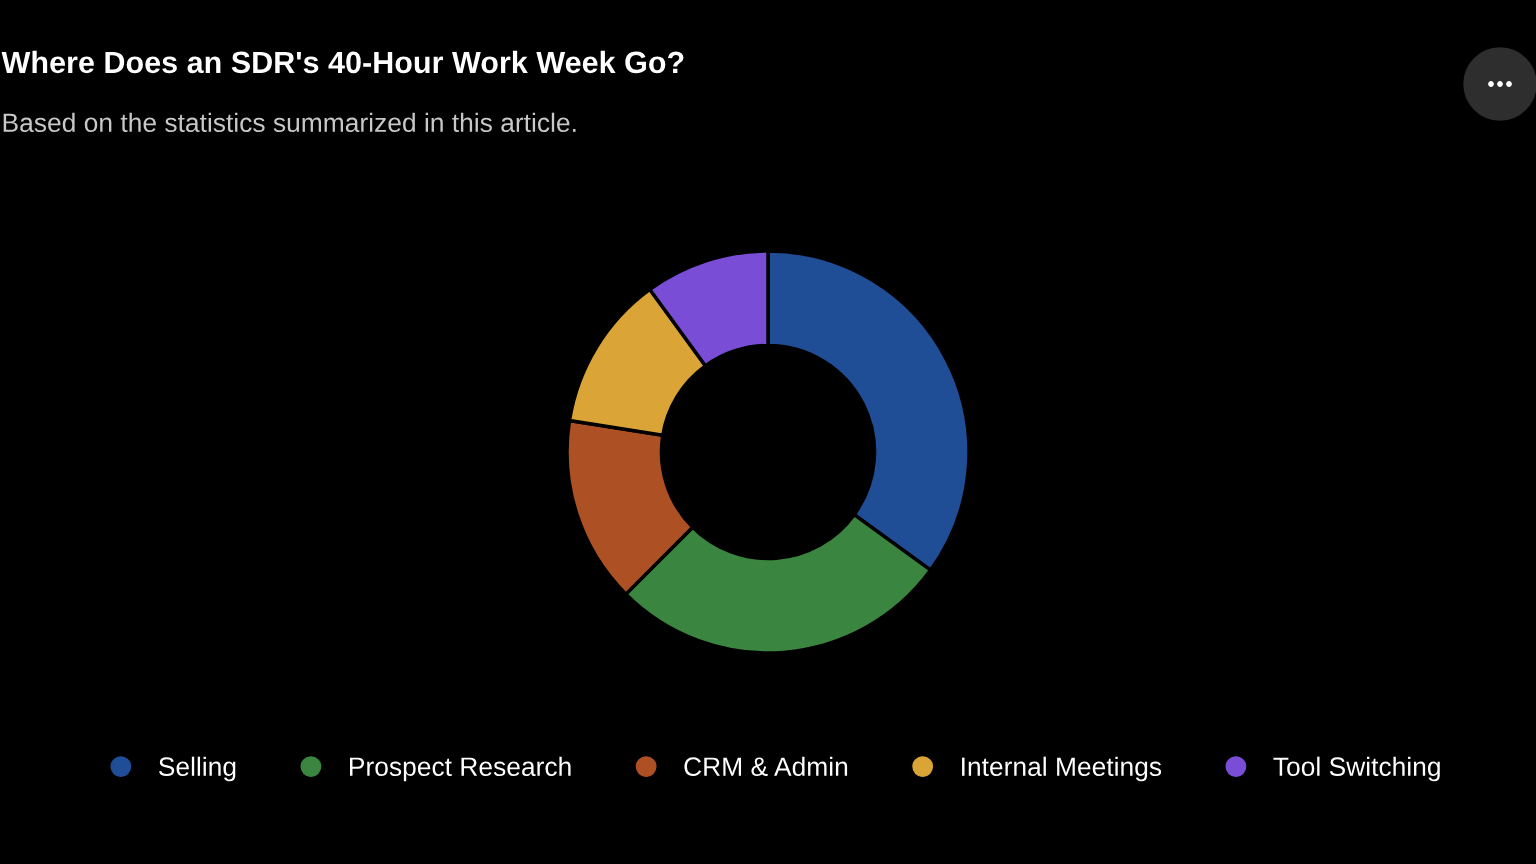 Image resolution: width=1536 pixels, height=864 pixels. Describe the element at coordinates (289, 122) in the screenshot. I see `chart-subtitle: Based on the statistics summarized in this article.` at that location.